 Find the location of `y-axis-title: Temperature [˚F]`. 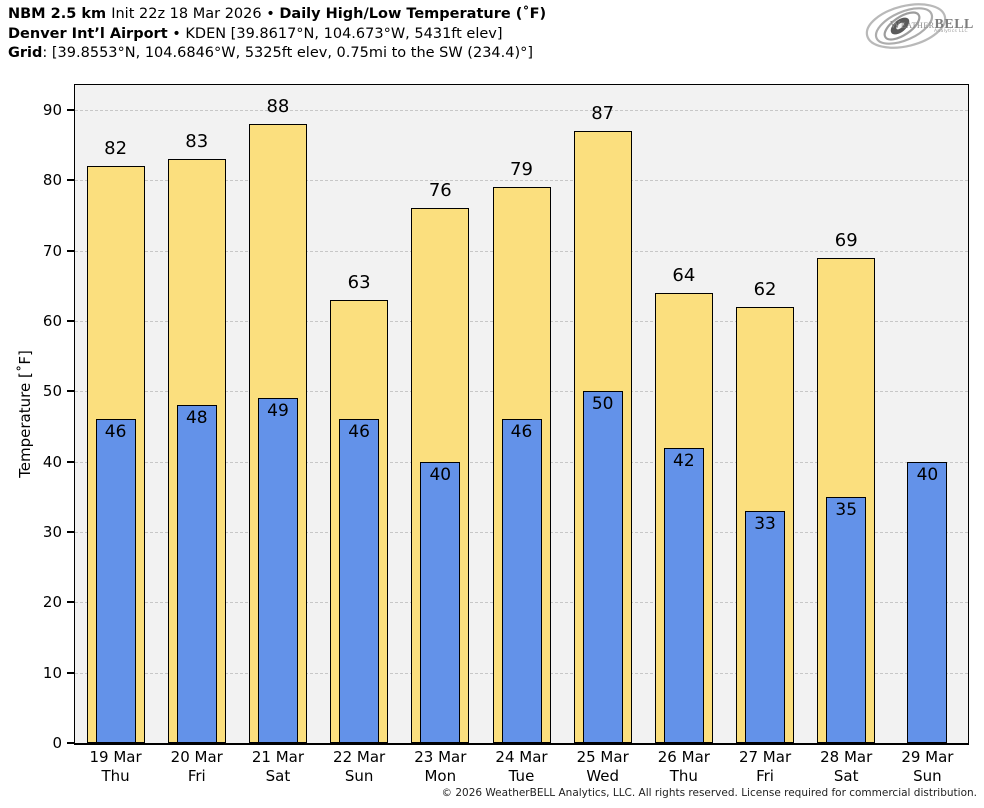

y-axis-title: Temperature [˚F] is located at coordinates (25, 414).